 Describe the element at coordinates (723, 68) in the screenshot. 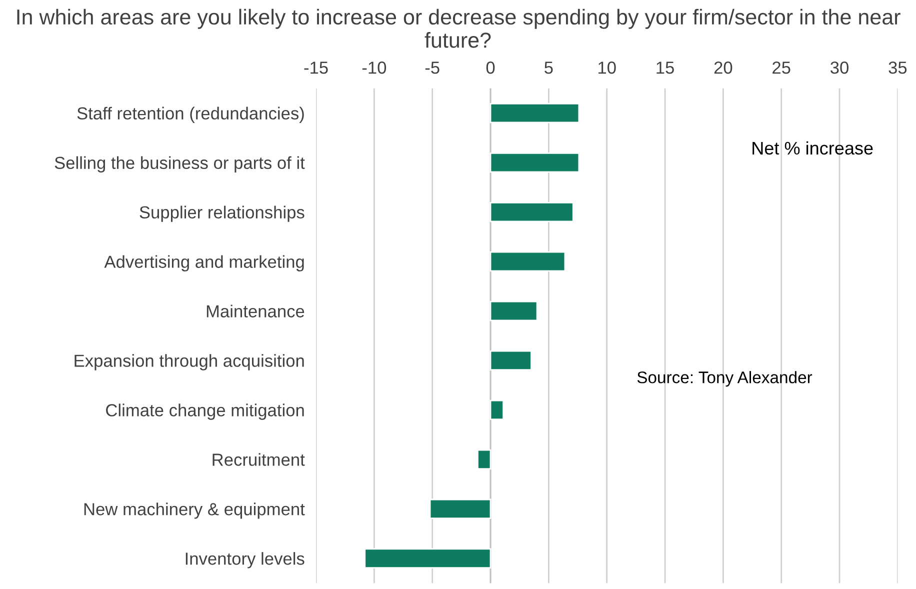

I see `x-tick-label: 20` at that location.